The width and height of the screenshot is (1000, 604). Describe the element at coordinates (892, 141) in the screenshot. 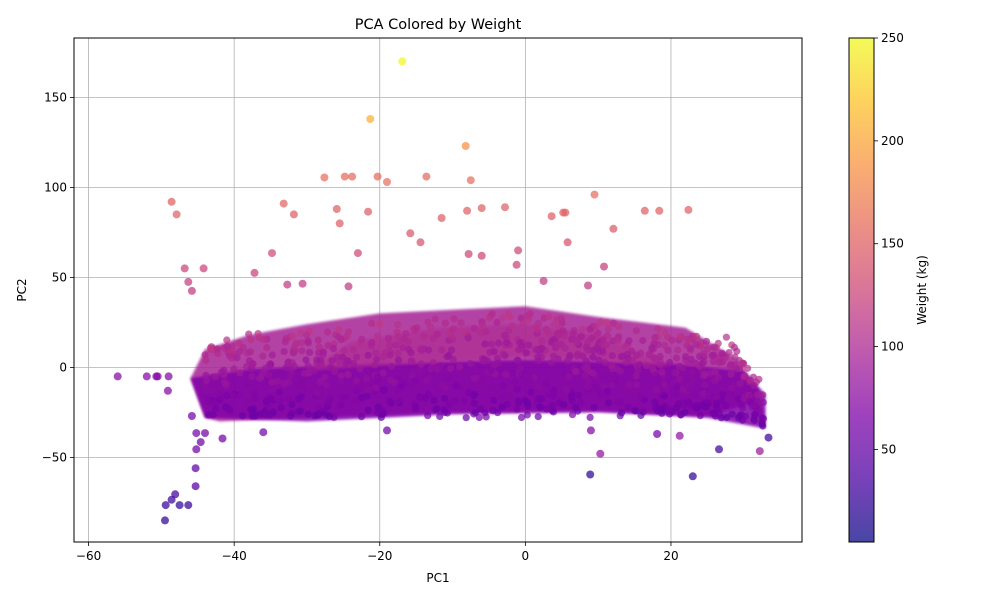

I see `colorbar-tick-label: 200` at that location.